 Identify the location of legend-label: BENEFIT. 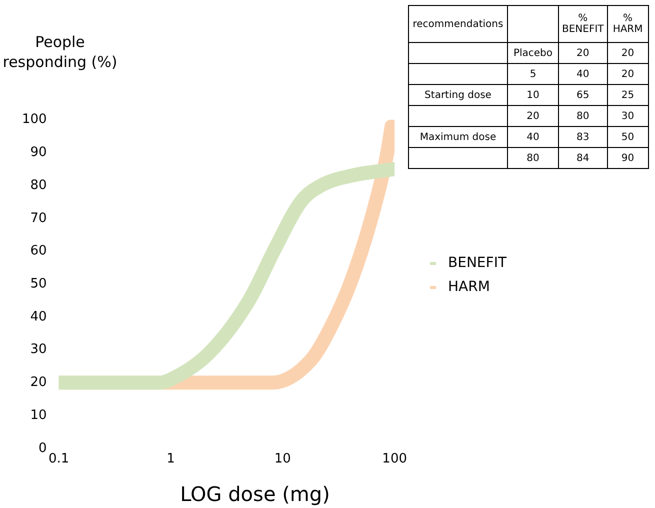
(477, 263).